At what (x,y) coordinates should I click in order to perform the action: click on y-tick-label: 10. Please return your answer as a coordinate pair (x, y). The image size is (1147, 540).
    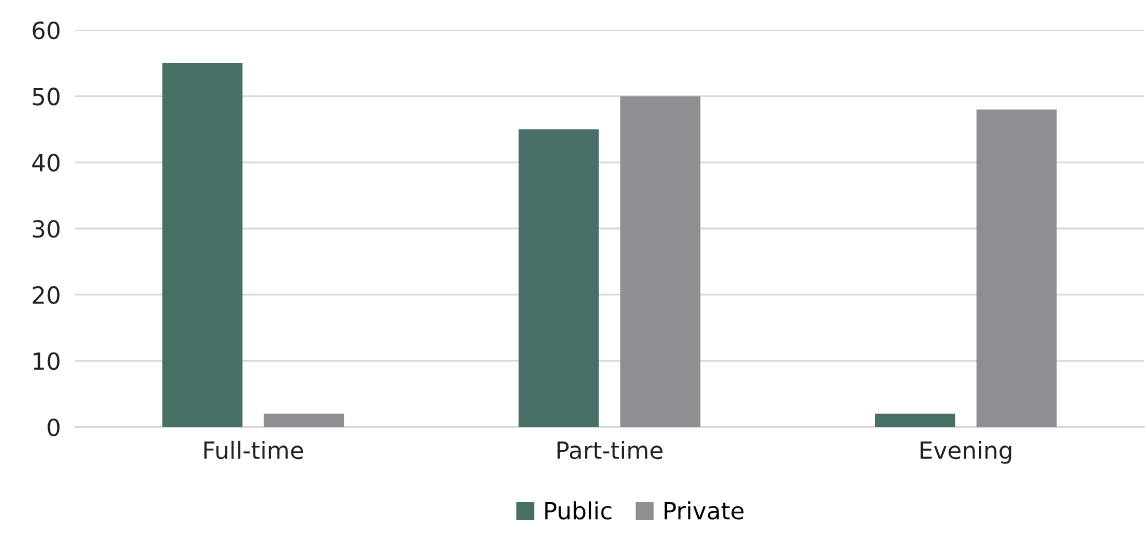
    Looking at the image, I should click on (46, 361).